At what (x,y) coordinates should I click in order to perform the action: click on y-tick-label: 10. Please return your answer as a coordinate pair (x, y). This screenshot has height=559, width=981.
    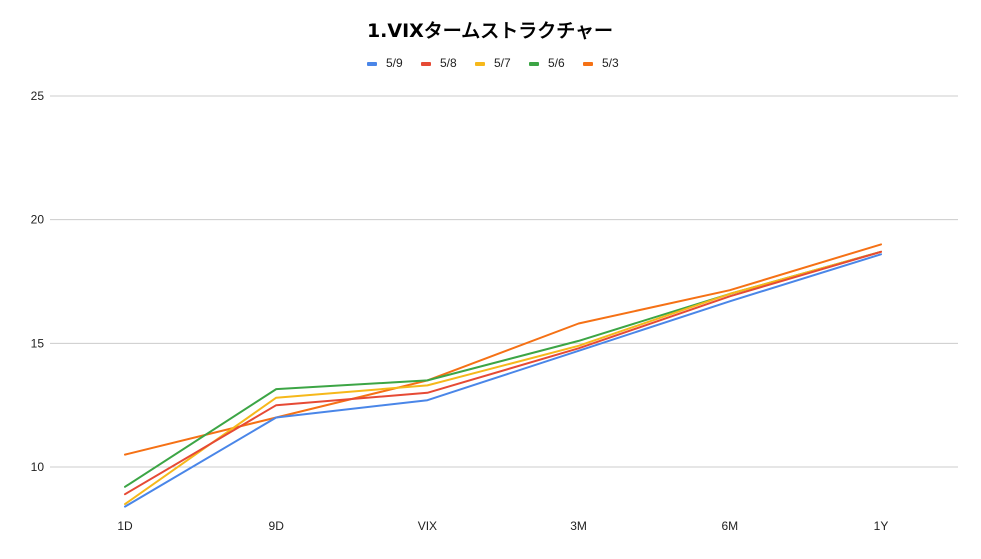
    Looking at the image, I should click on (38, 467).